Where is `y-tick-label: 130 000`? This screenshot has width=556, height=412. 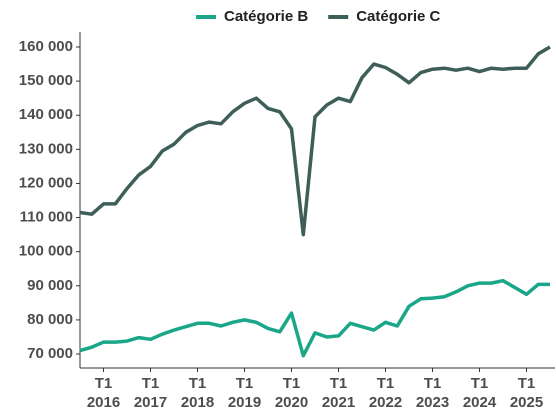
y-tick-label: 130 000 is located at coordinates (46, 148).